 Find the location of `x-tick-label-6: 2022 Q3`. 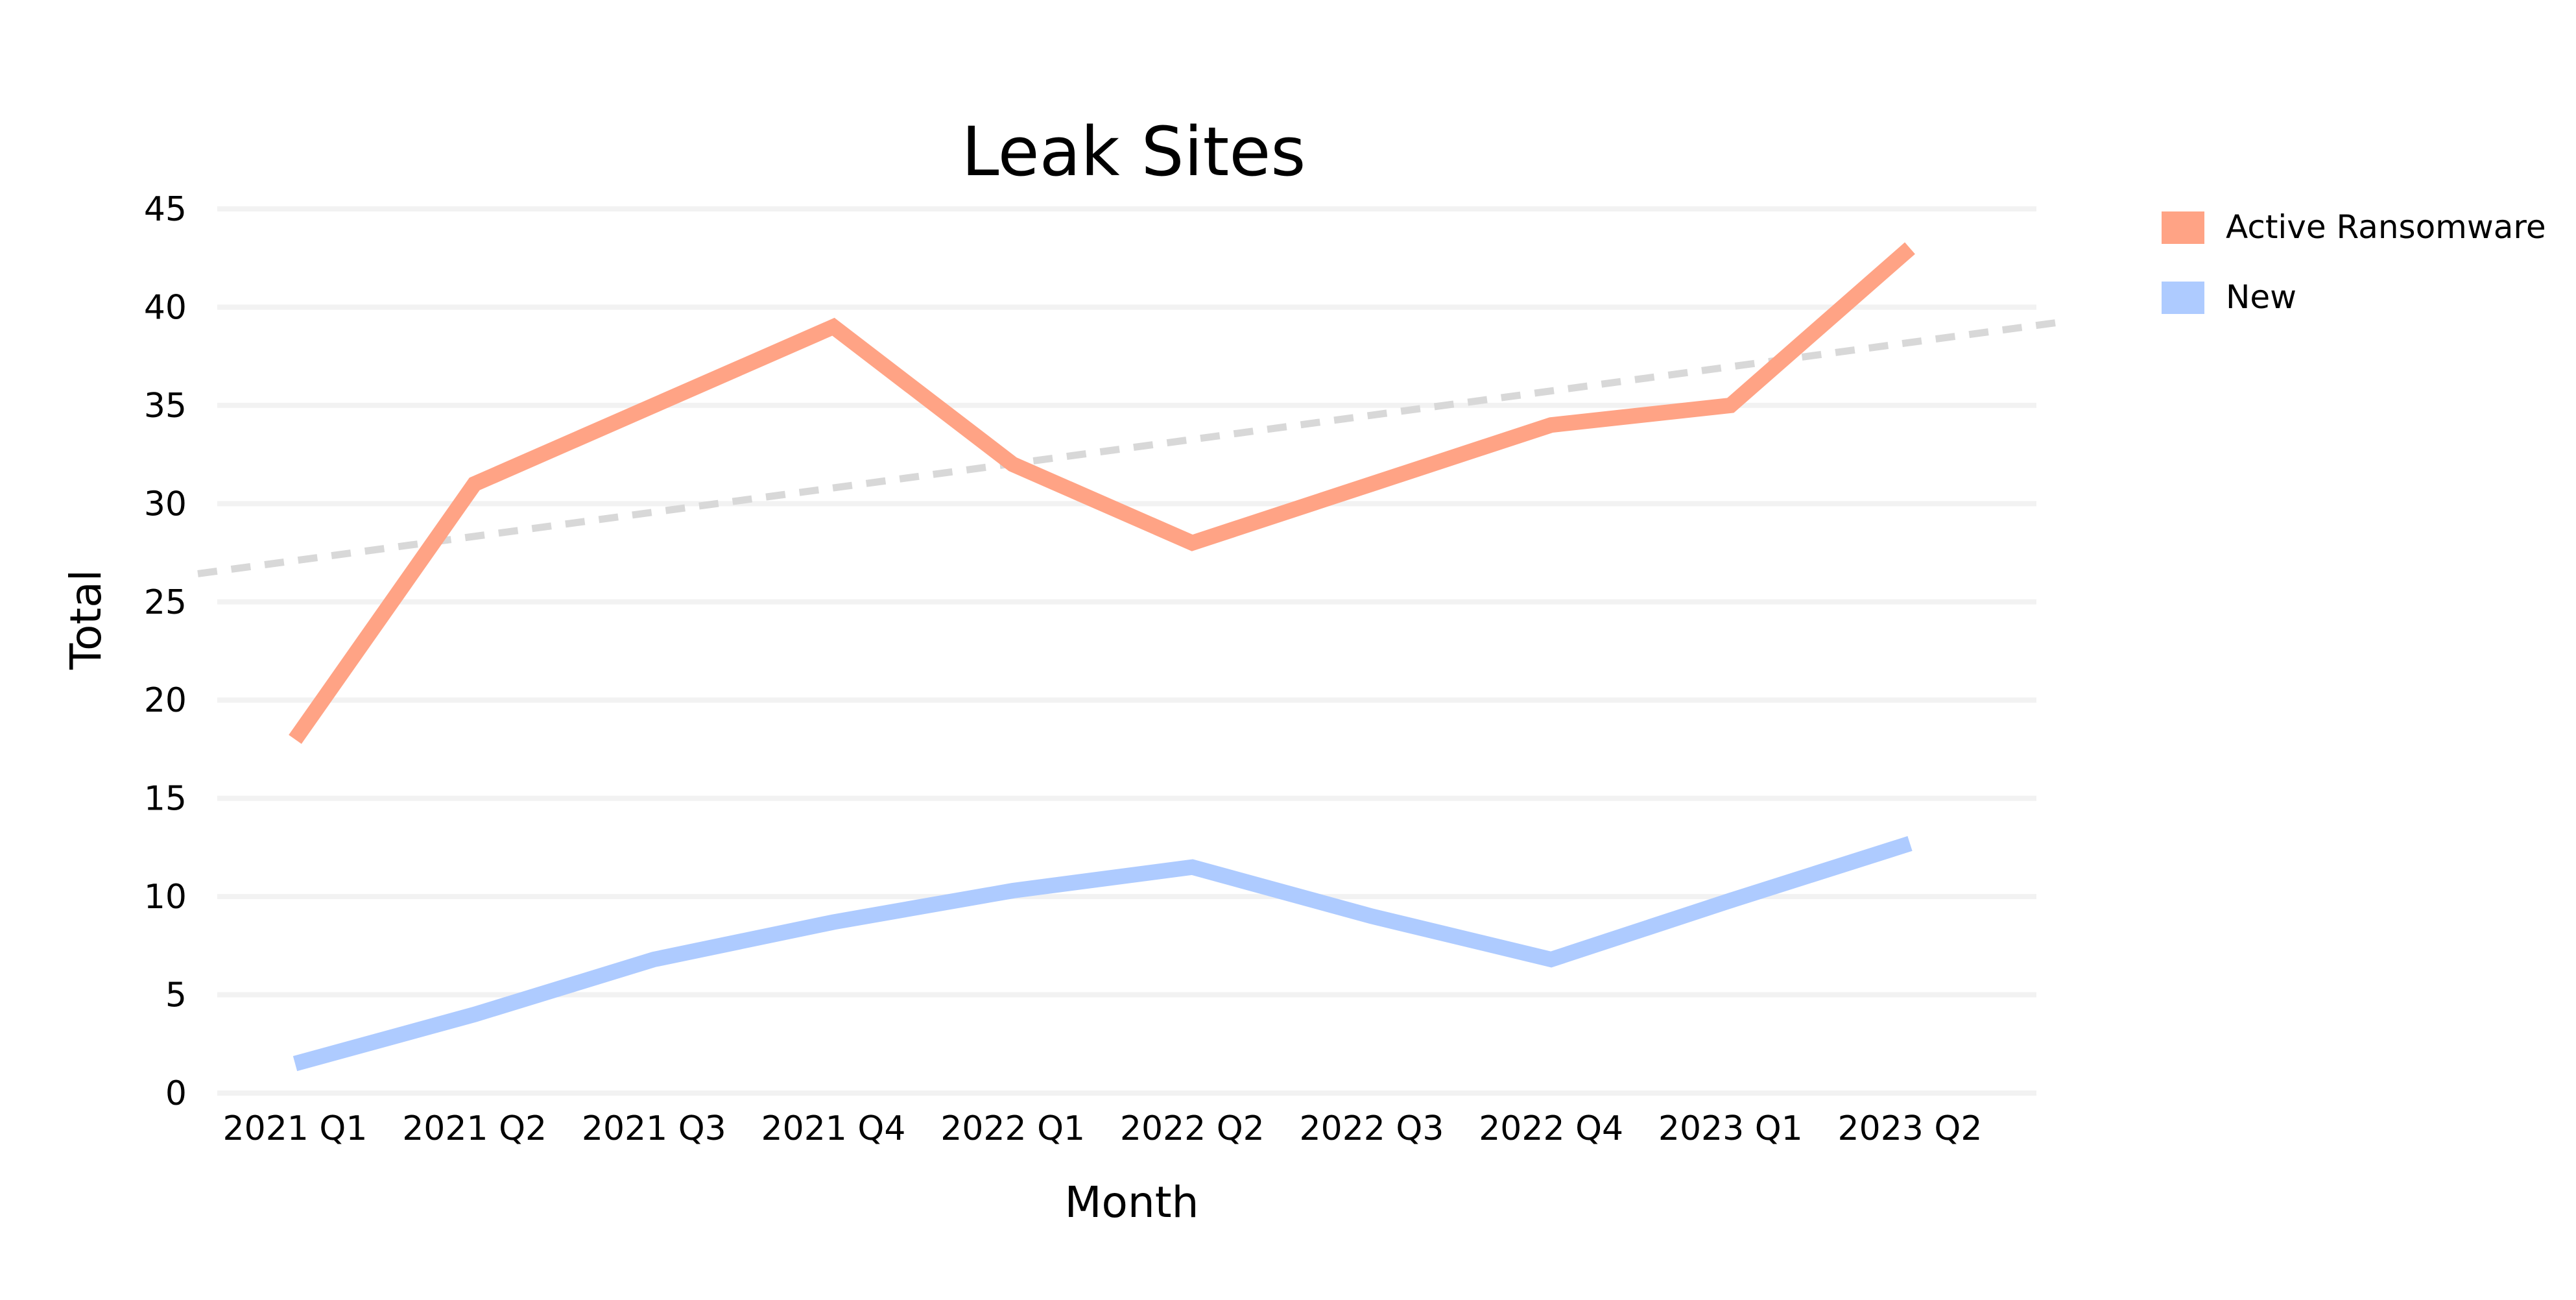

x-tick-label-6: 2022 Q3 is located at coordinates (1372, 1128).